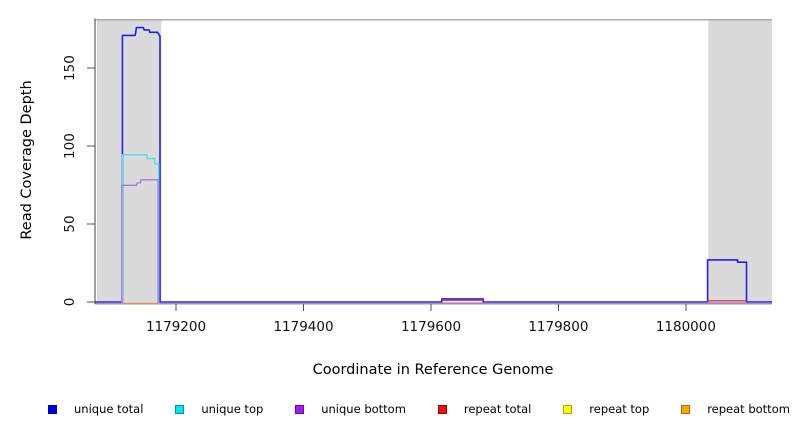 The width and height of the screenshot is (792, 432). What do you see at coordinates (70, 223) in the screenshot?
I see `y-tick-label: 50` at bounding box center [70, 223].